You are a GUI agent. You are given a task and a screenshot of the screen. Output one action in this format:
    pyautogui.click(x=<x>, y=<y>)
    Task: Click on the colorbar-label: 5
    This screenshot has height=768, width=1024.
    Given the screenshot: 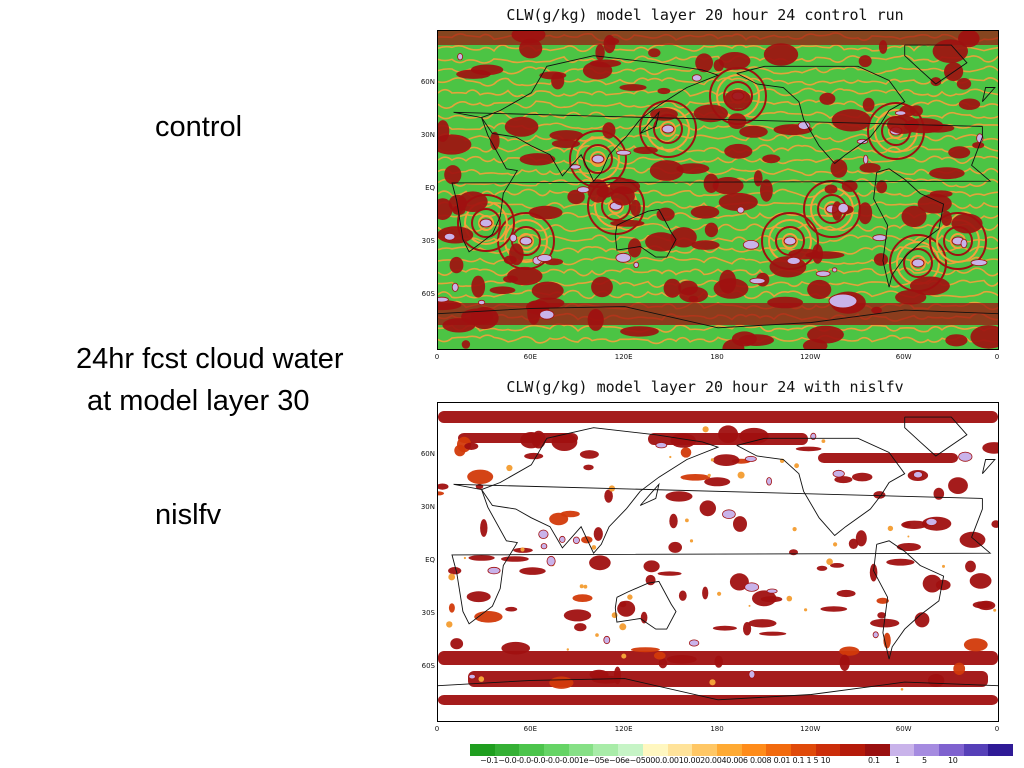 What is the action you would take?
    pyautogui.click(x=924, y=760)
    